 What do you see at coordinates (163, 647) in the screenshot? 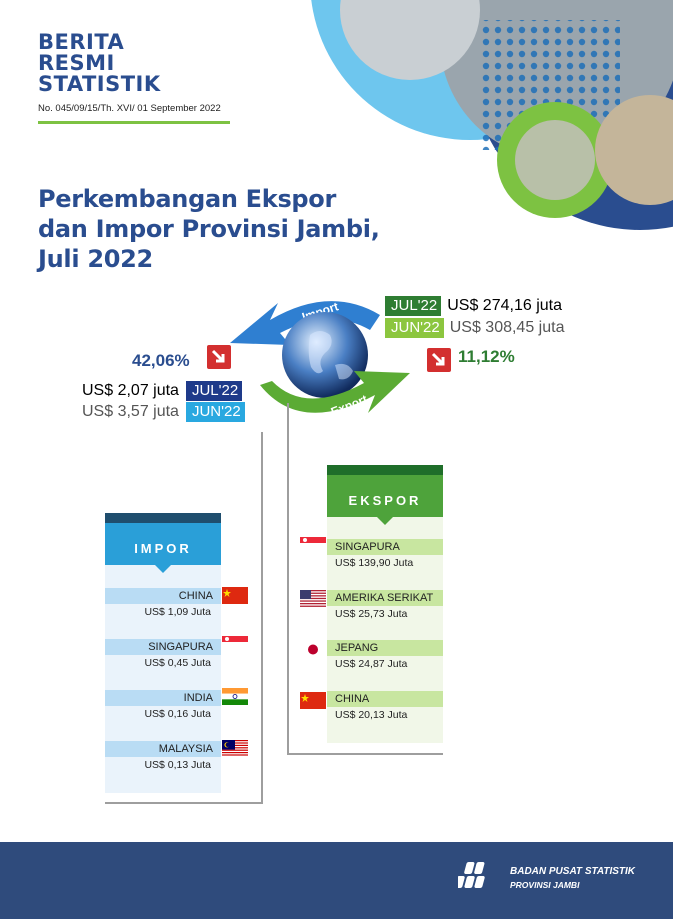
I see `import-country-name: SINGAPURA` at bounding box center [163, 647].